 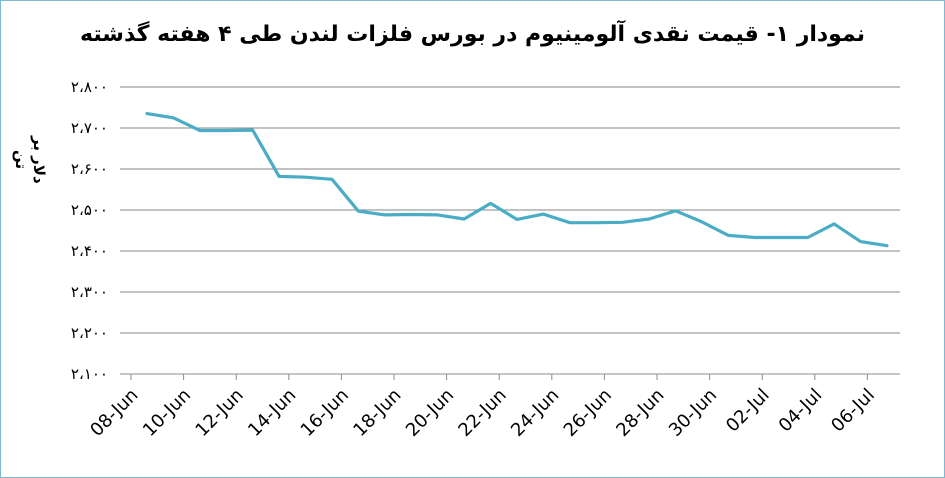 I want to click on x-tick-label: 22-Jun, so click(x=482, y=413).